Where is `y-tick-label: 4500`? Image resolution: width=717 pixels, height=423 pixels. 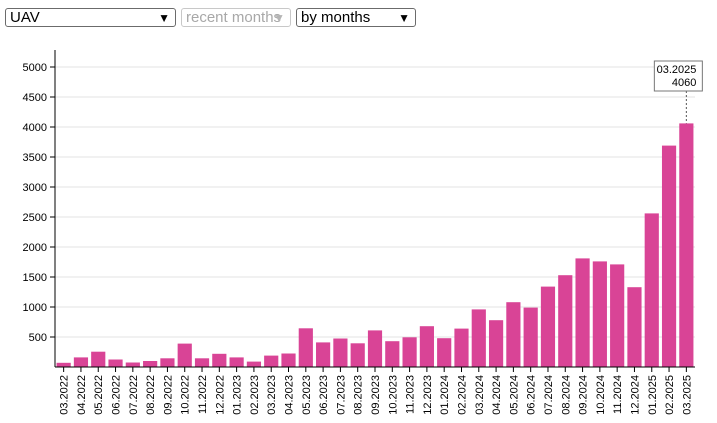 y-tick-label: 4500 is located at coordinates (35, 98).